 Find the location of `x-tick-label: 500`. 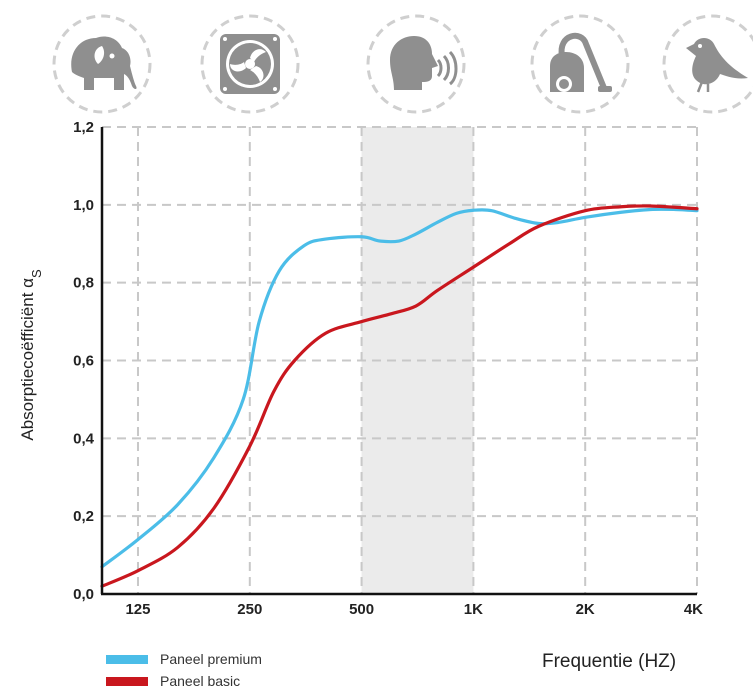

x-tick-label: 500 is located at coordinates (361, 609).